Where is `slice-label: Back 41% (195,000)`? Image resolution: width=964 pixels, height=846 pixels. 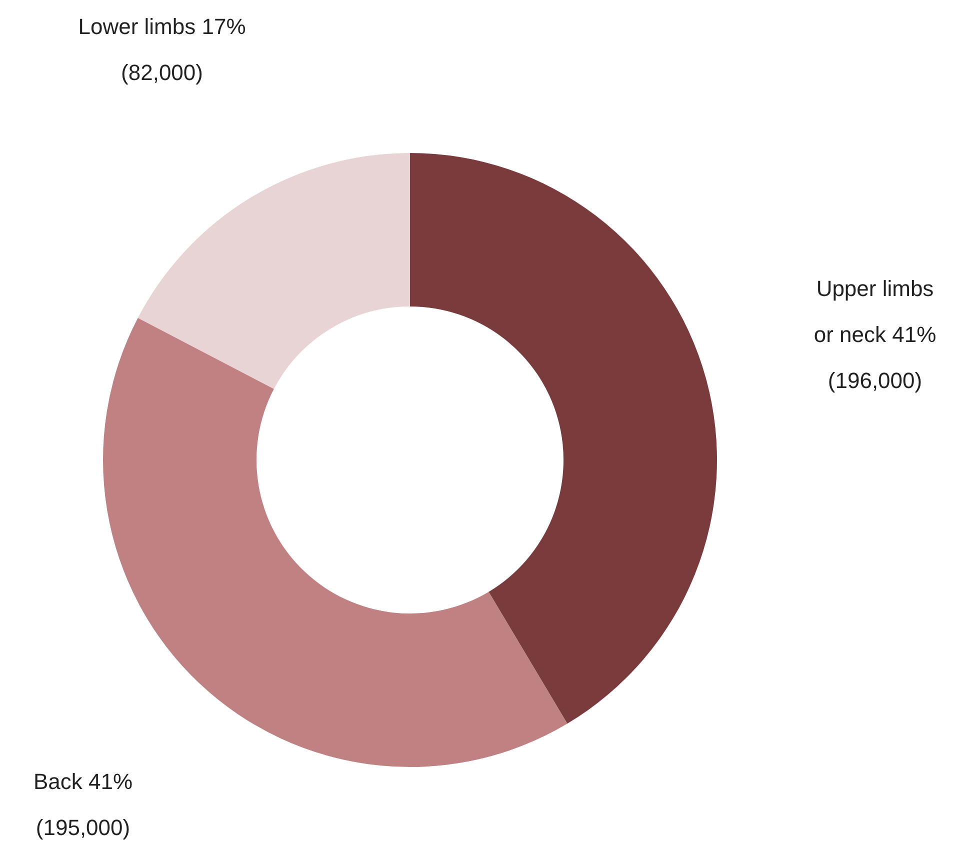 slice-label: Back 41% (195,000) is located at coordinates (83, 804).